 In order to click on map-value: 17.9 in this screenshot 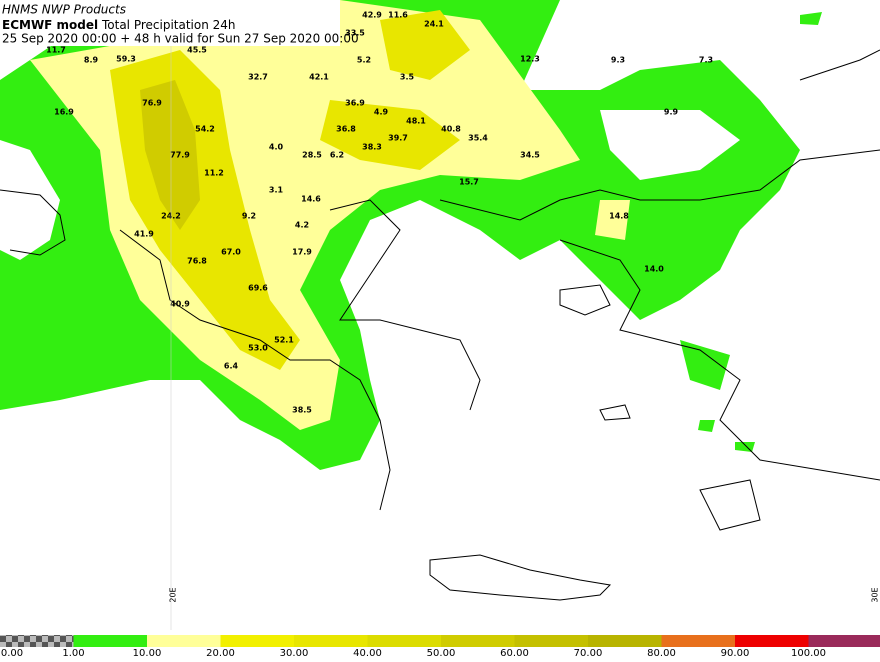, I will do `click(302, 252)`.